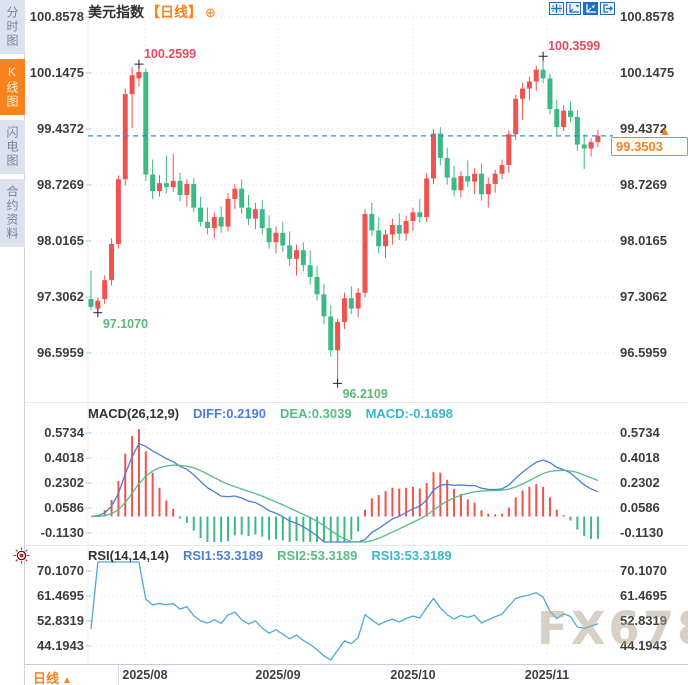 This screenshot has height=685, width=688. Describe the element at coordinates (665, 131) in the screenshot. I see `price-up-arrow-icon: ▲` at that location.